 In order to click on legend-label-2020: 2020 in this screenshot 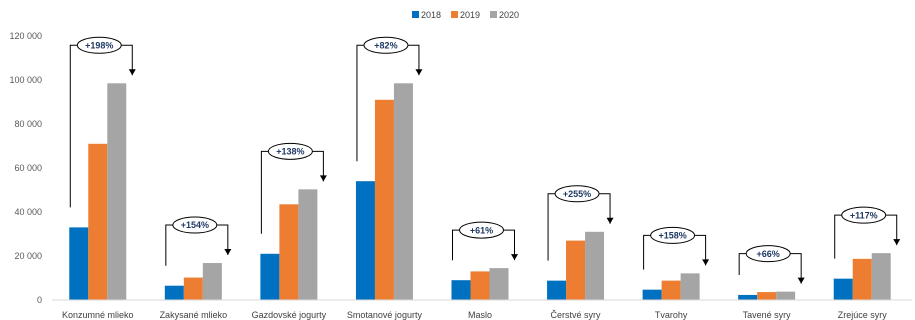, I will do `click(509, 15)`.